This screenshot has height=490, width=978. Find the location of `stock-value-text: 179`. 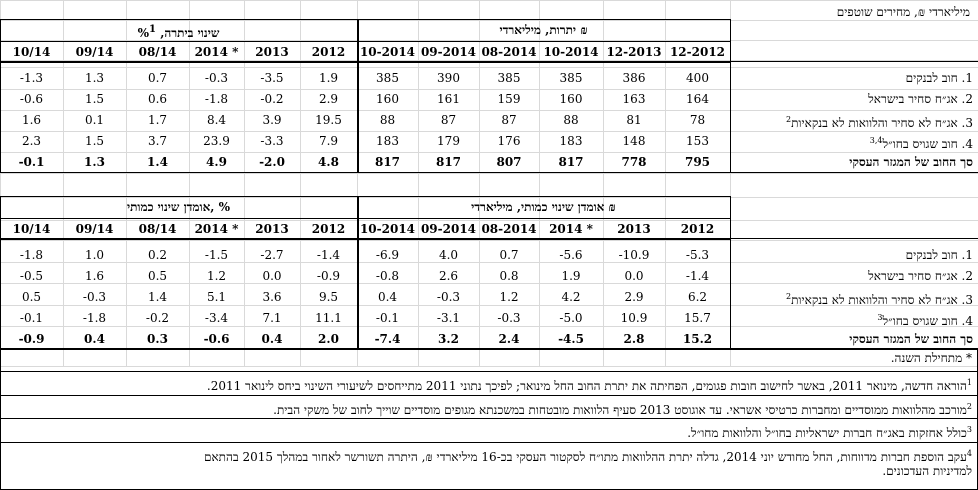

stock-value-text: 179 is located at coordinates (448, 141).